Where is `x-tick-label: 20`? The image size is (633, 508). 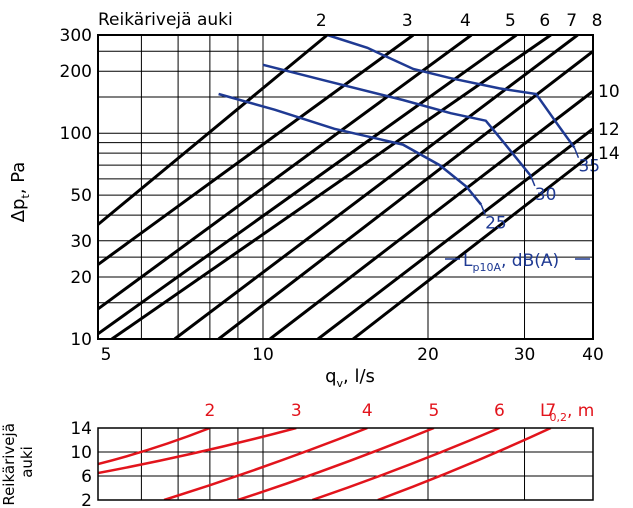
x-tick-label: 20 is located at coordinates (428, 355).